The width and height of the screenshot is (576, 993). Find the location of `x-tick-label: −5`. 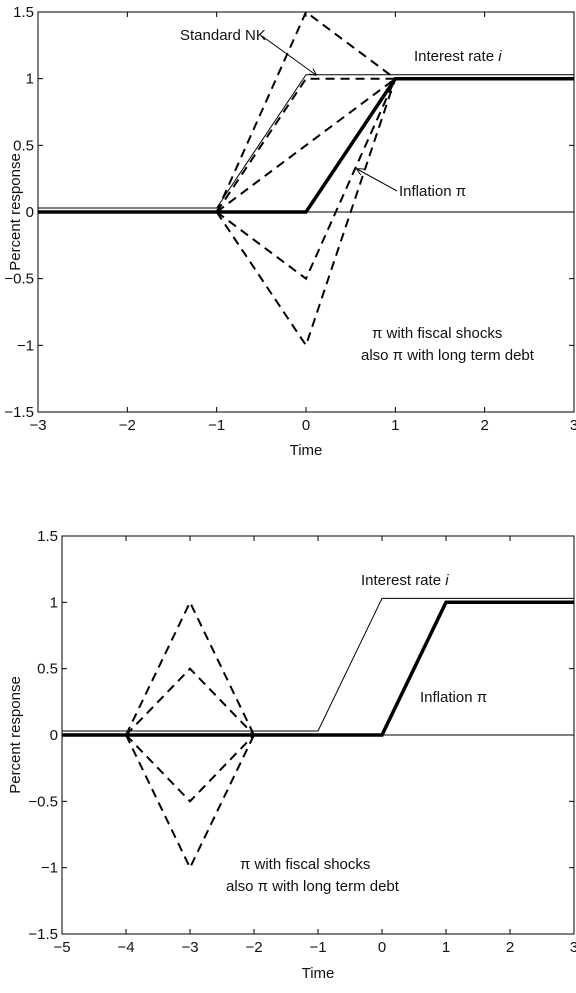

x-tick-label: −5 is located at coordinates (61, 947).